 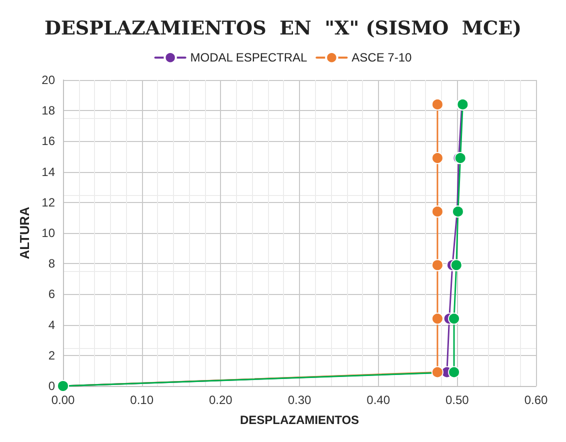 What do you see at coordinates (24, 233) in the screenshot?
I see `y-axis-title: ALTURA` at bounding box center [24, 233].